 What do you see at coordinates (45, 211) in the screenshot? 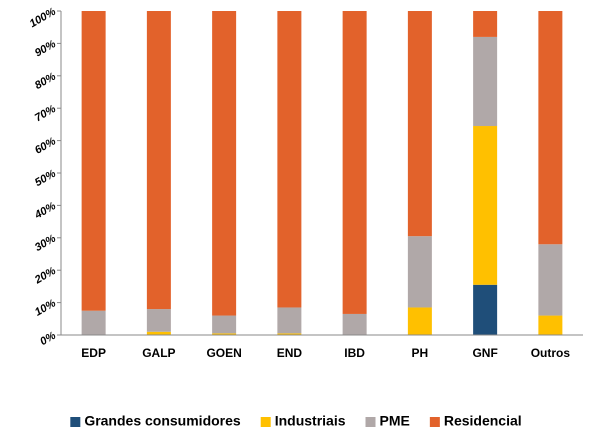
I see `y-tick-label: 40%` at bounding box center [45, 211].